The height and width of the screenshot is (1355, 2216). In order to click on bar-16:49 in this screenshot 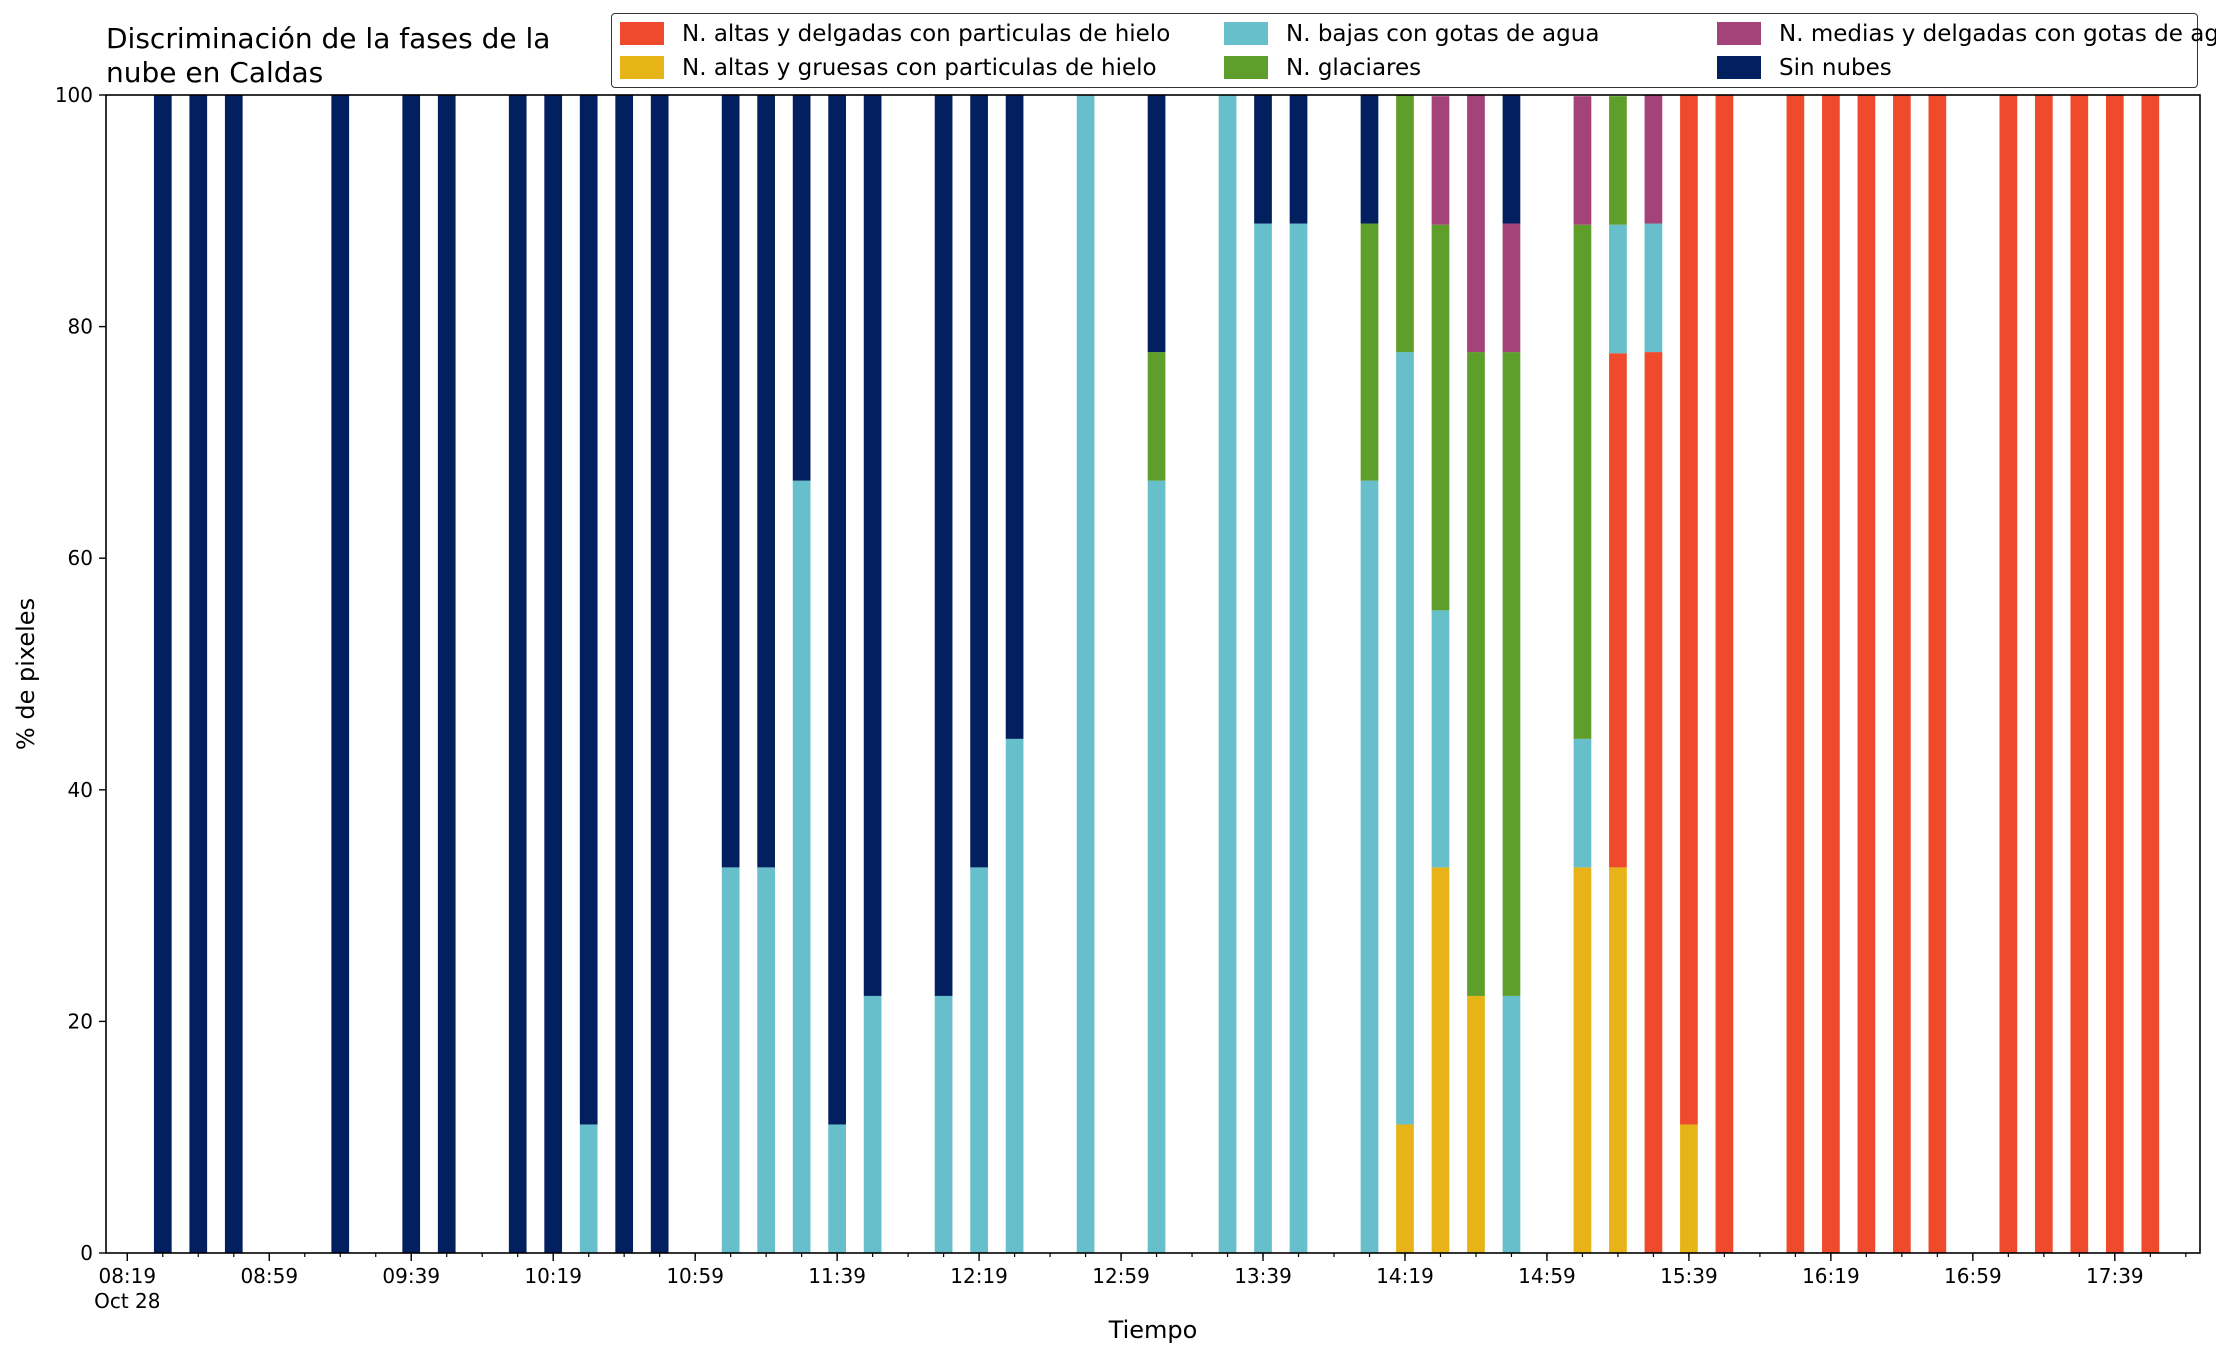, I will do `click(1937, 674)`.